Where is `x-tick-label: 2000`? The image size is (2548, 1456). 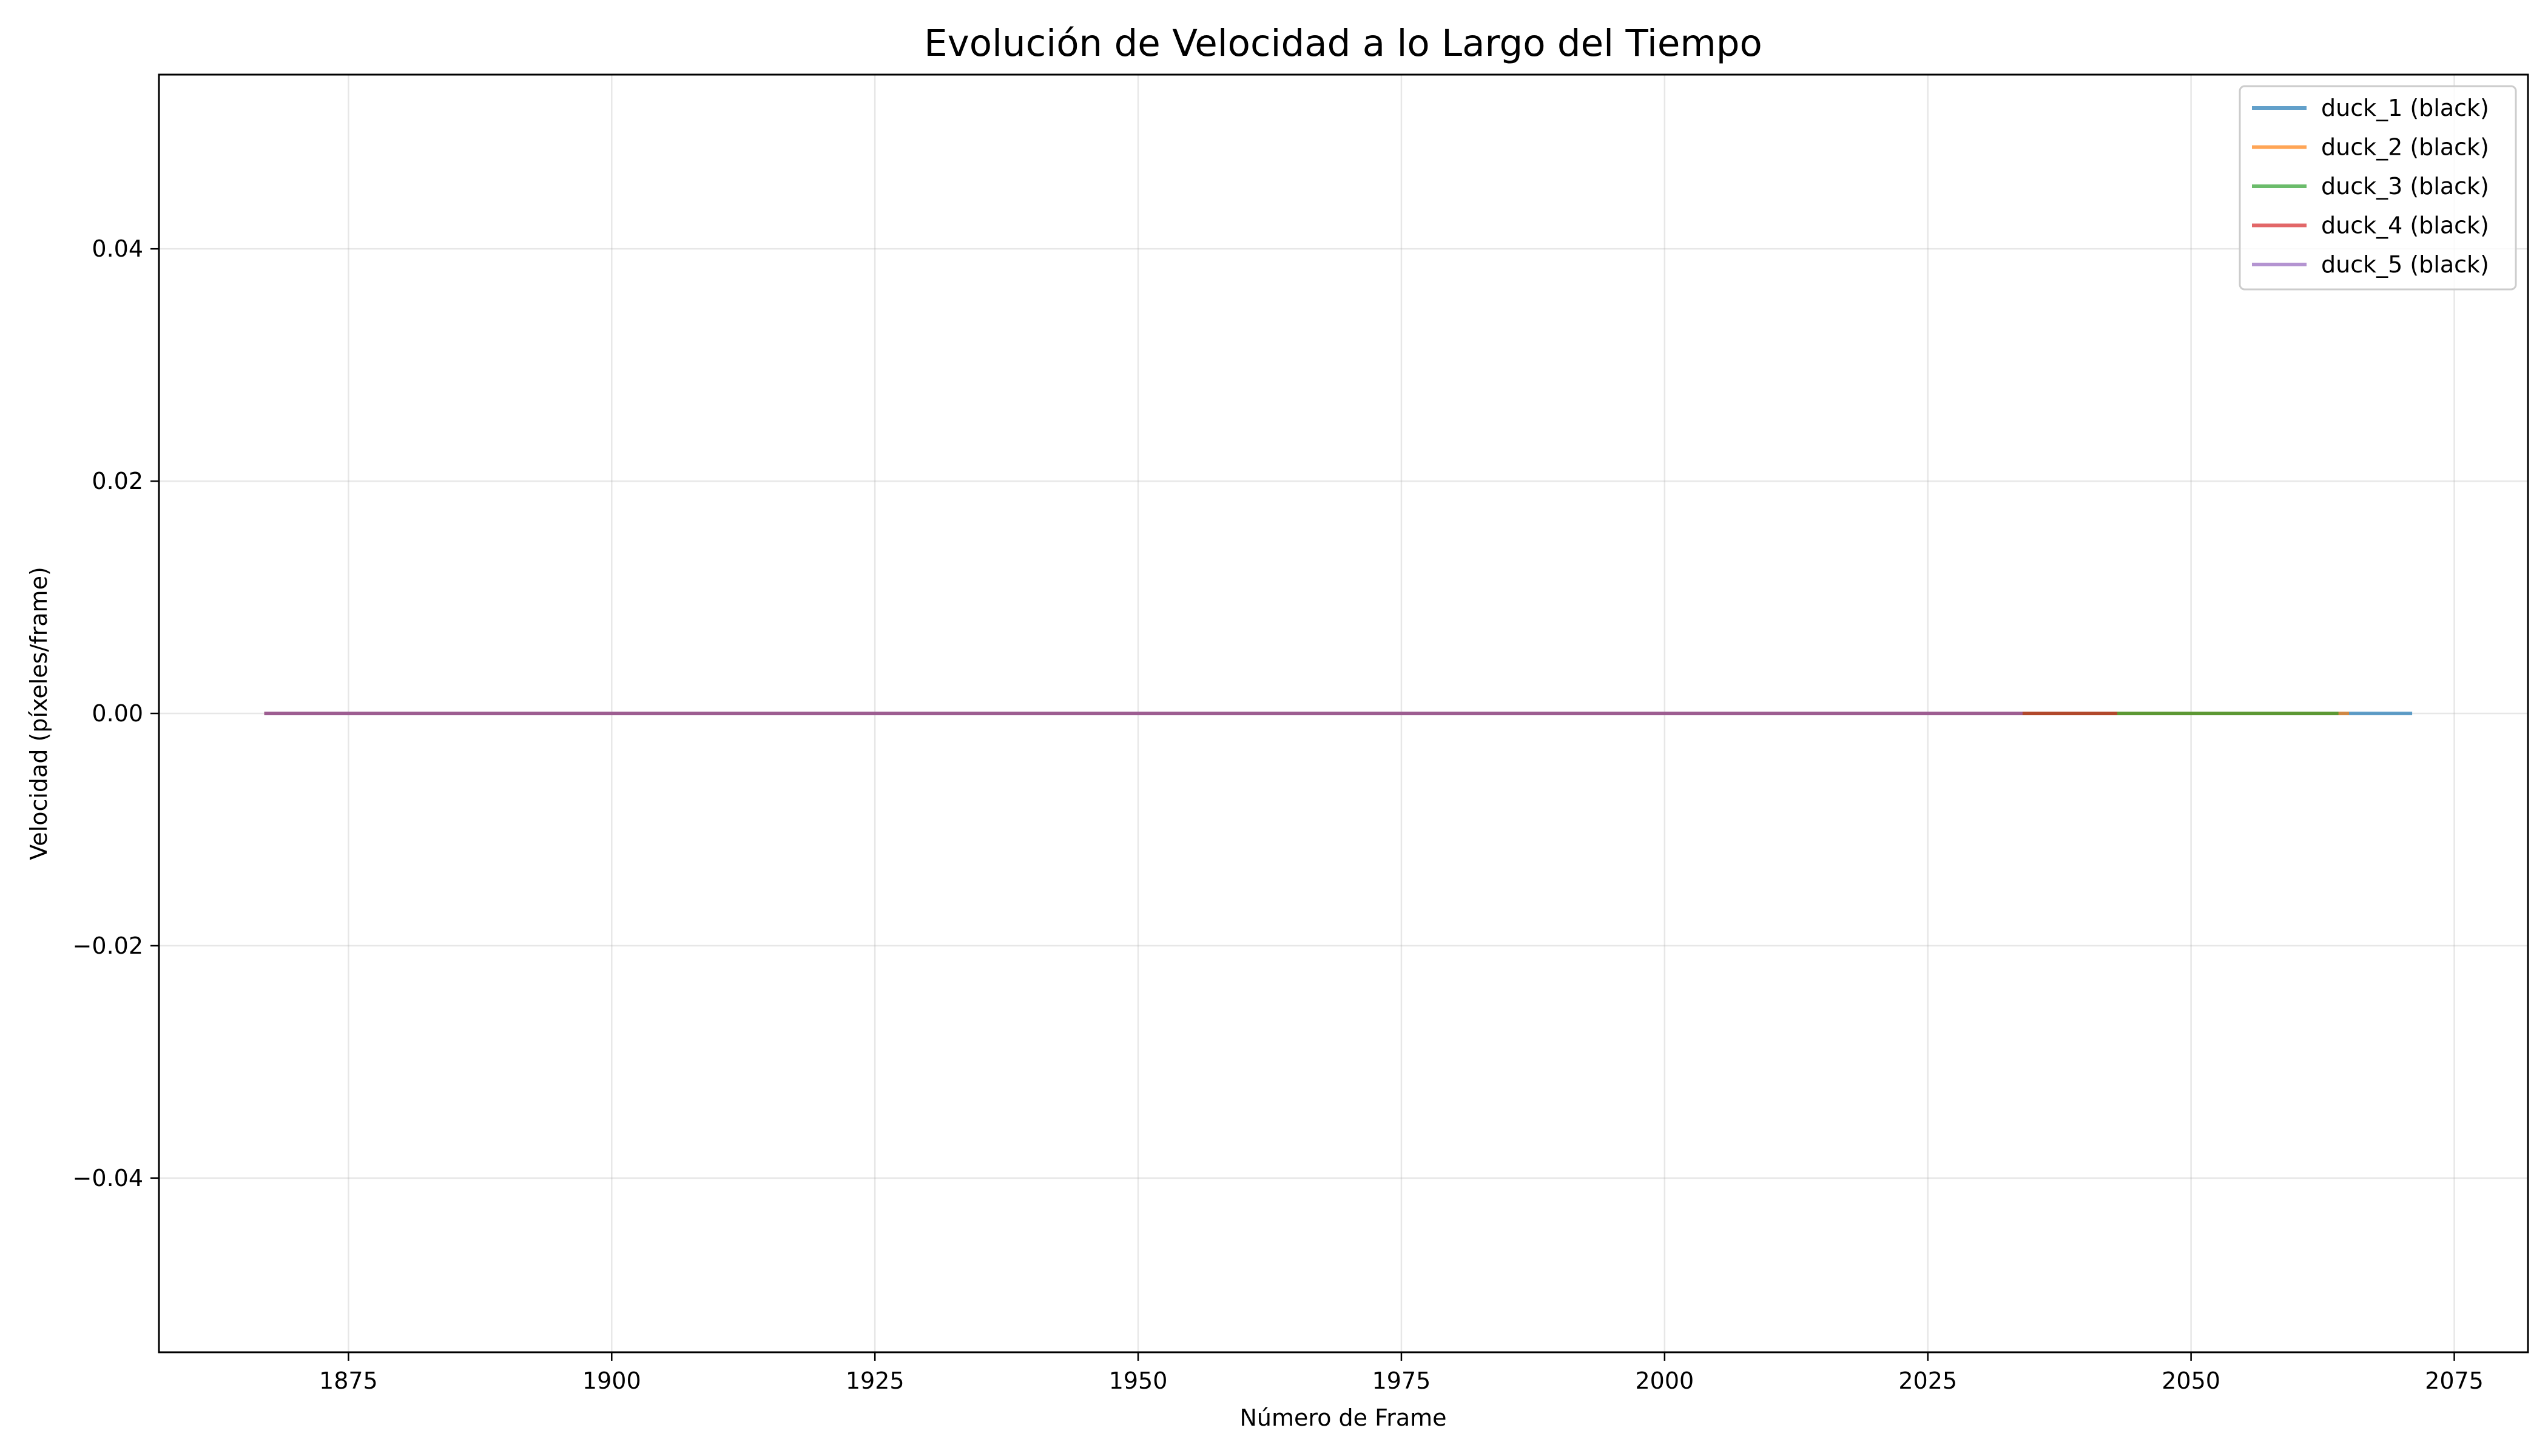 x-tick-label: 2000 is located at coordinates (1664, 1380).